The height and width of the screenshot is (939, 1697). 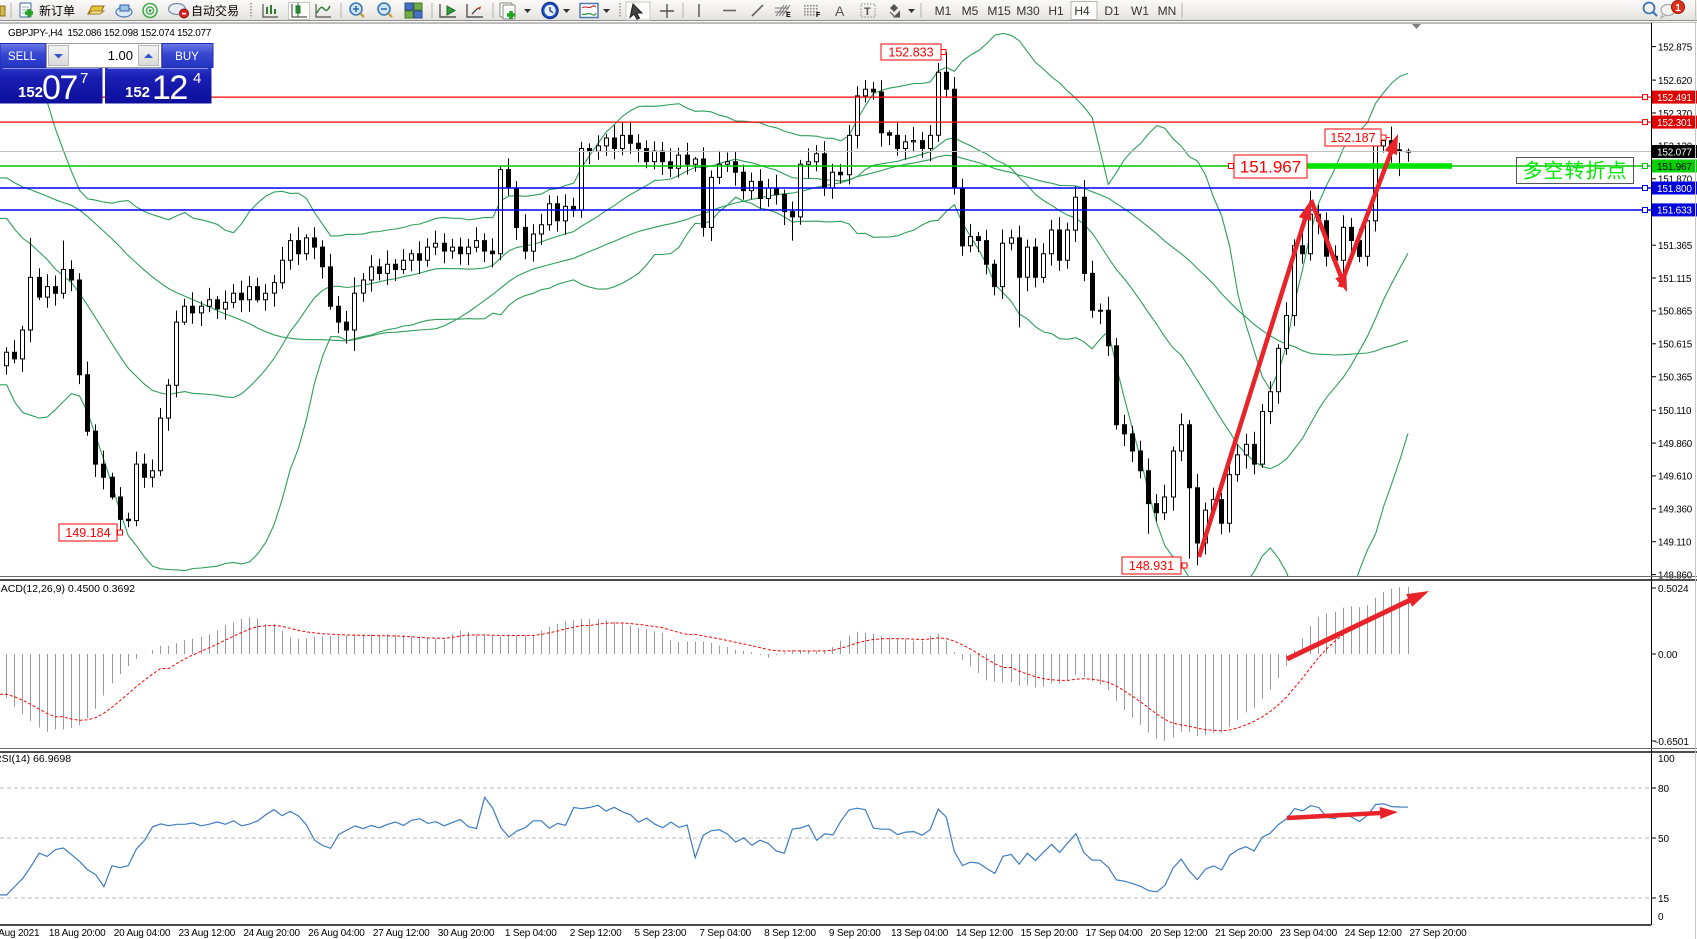 What do you see at coordinates (169, 88) in the screenshot?
I see `svg-text: 12` at bounding box center [169, 88].